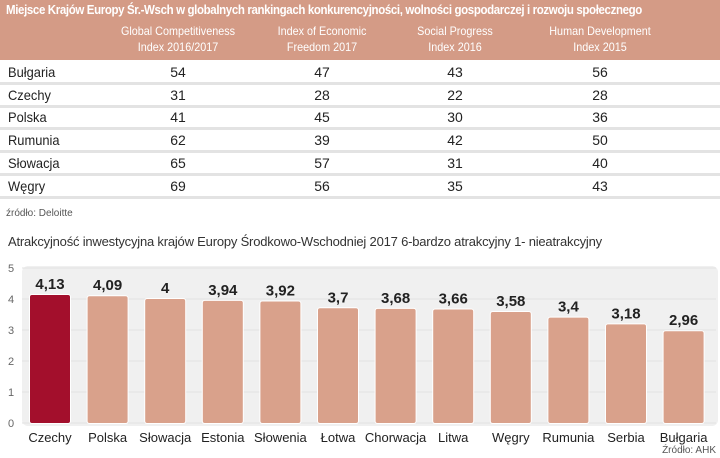 This screenshot has width=720, height=458. What do you see at coordinates (683, 320) in the screenshot?
I see `bar-value-label: 2,96` at bounding box center [683, 320].